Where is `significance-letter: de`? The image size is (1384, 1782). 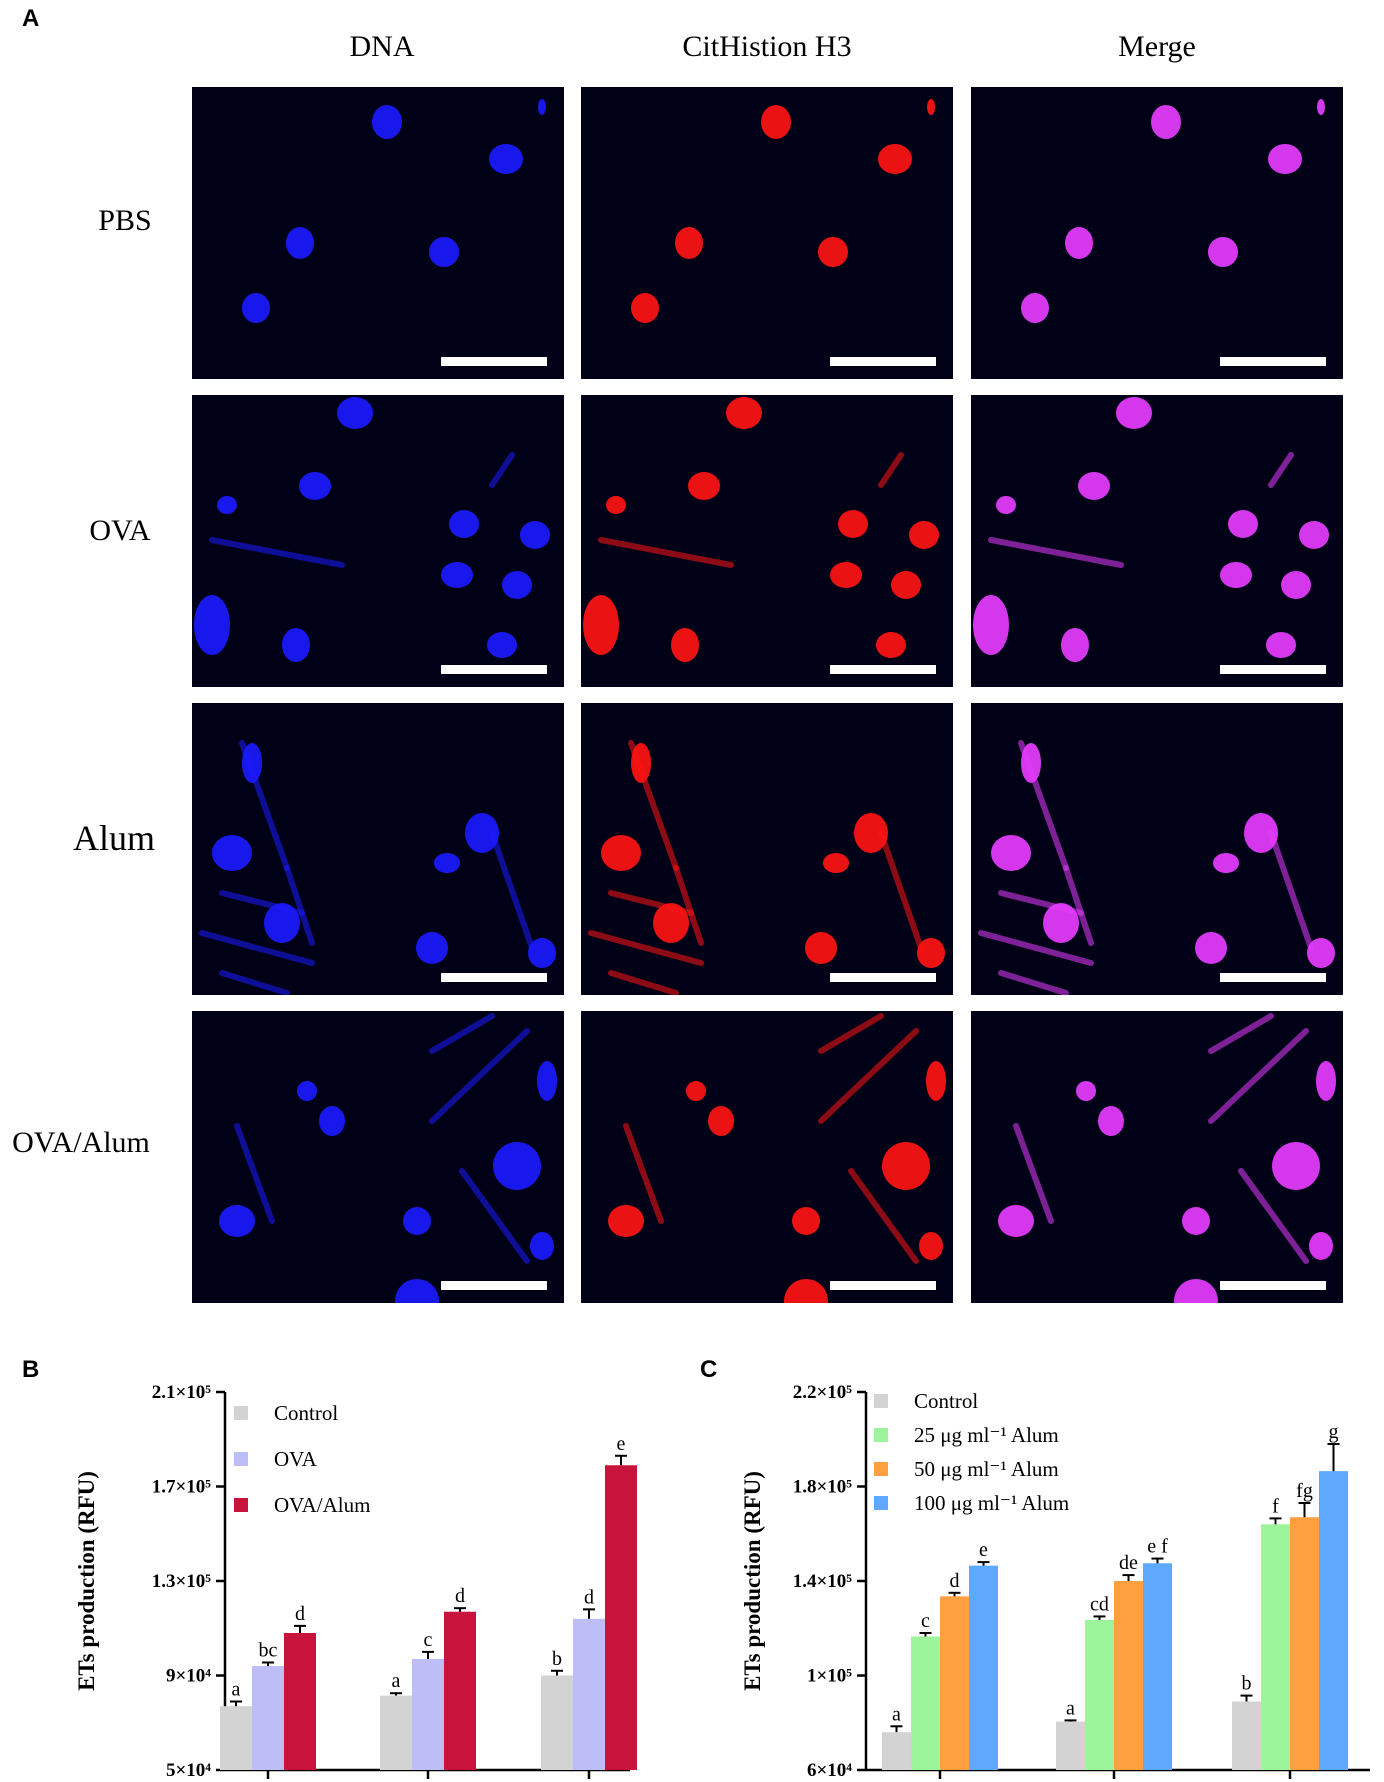 significance-letter: de is located at coordinates (1128, 1563).